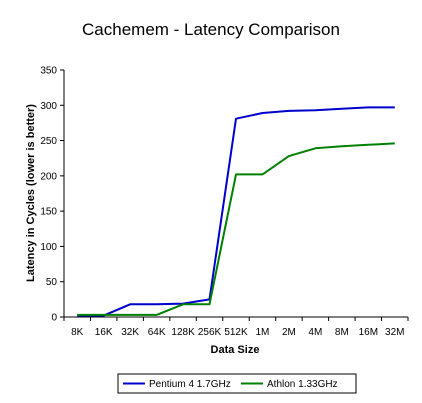 The height and width of the screenshot is (403, 422). What do you see at coordinates (211, 29) in the screenshot?
I see `chart-title: Cachemem - Latency Comparison` at bounding box center [211, 29].